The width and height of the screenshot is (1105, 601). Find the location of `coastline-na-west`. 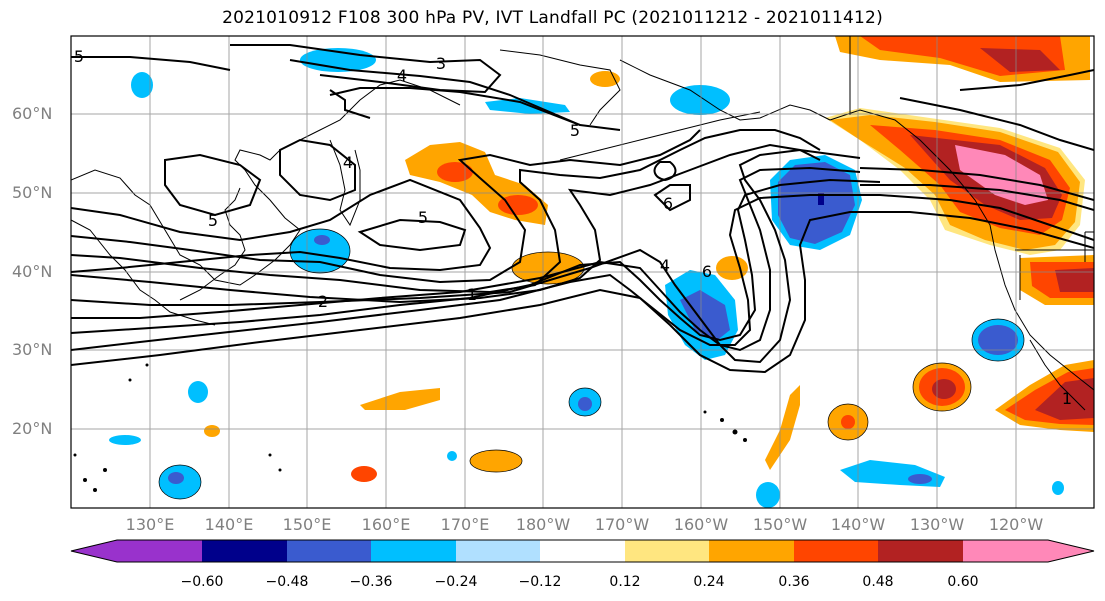

coastline-na-west is located at coordinates (961, 250).